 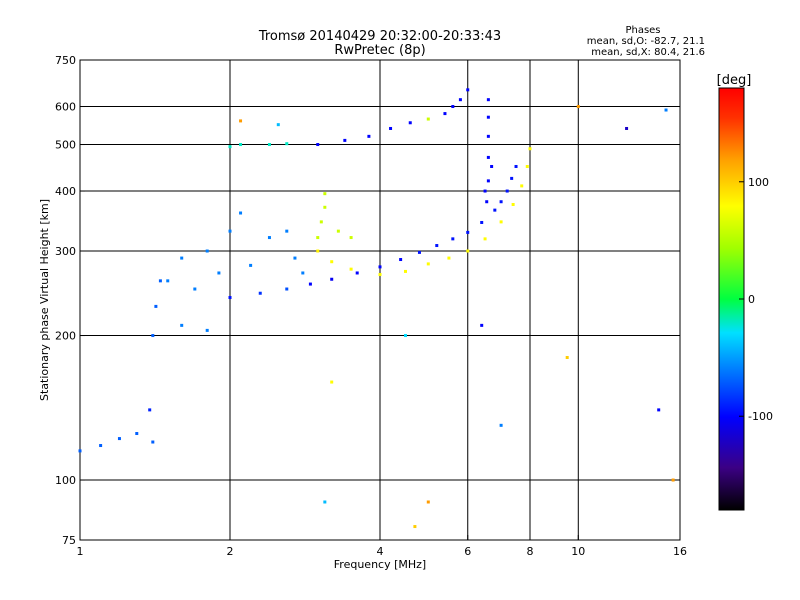 What do you see at coordinates (69, 540) in the screenshot?
I see `y-tick-label: 75` at bounding box center [69, 540].